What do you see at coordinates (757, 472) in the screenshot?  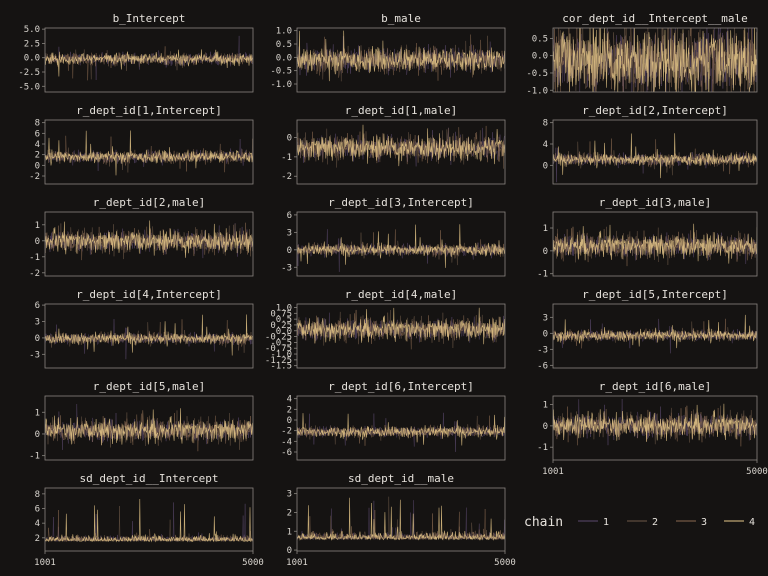 I see `x-tick-label: 5000` at bounding box center [757, 472].